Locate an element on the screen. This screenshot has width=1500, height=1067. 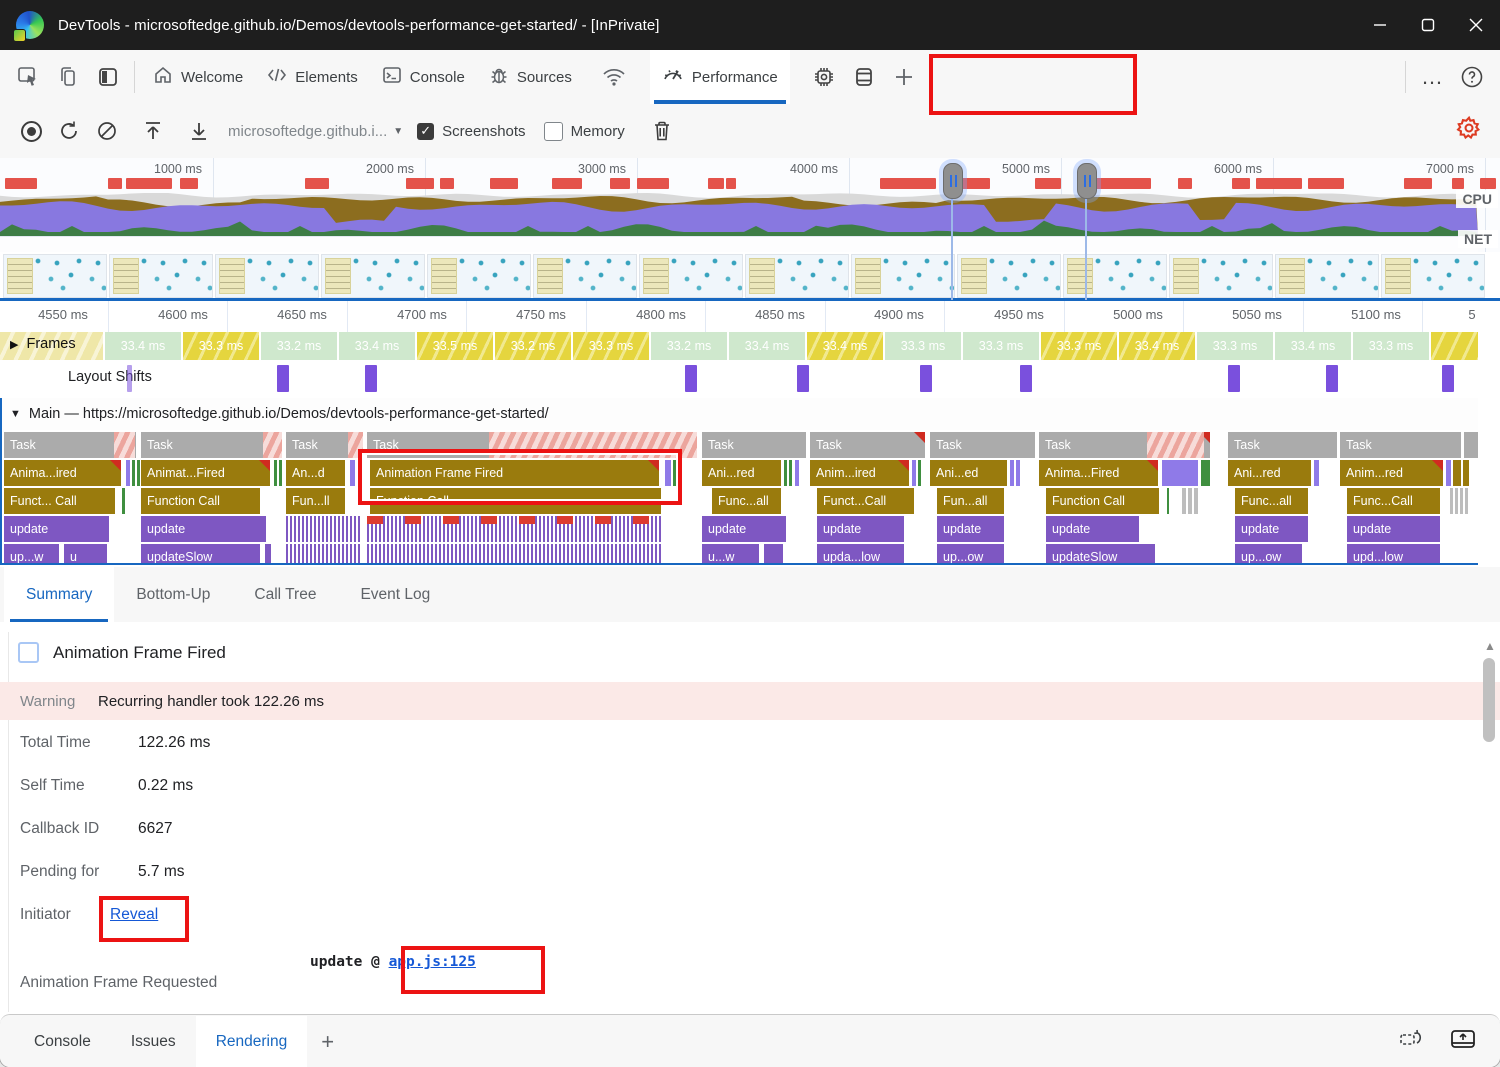
load-profile-button is located at coordinates (153, 131).